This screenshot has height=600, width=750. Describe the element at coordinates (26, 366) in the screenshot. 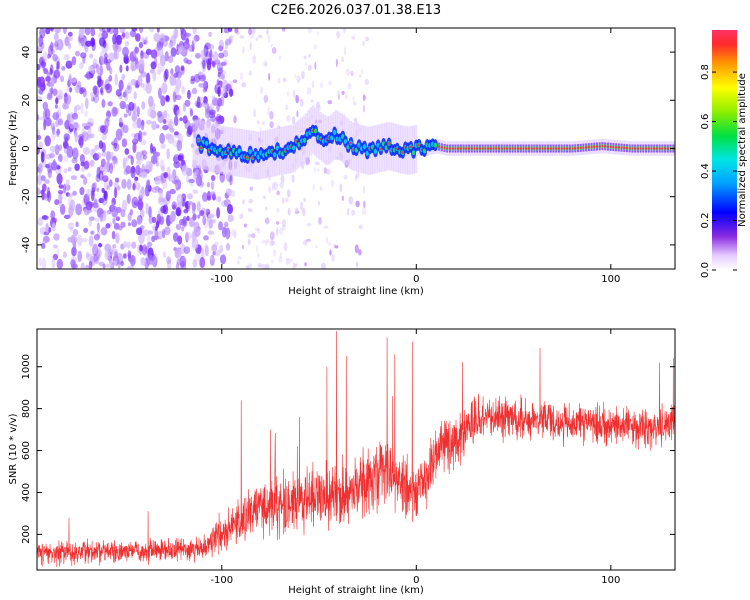

I see `y-tick-label: 1000` at that location.